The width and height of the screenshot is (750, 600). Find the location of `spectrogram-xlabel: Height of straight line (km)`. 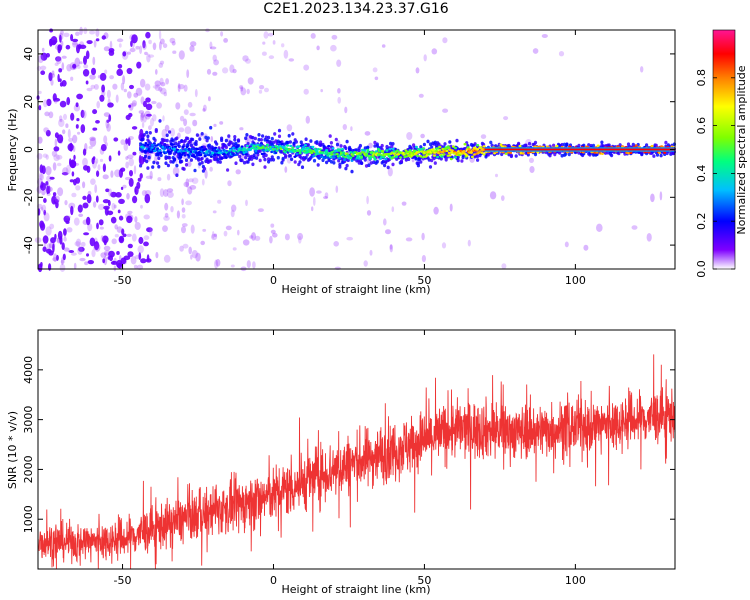

spectrogram-xlabel: Height of straight line (km) is located at coordinates (355, 289).